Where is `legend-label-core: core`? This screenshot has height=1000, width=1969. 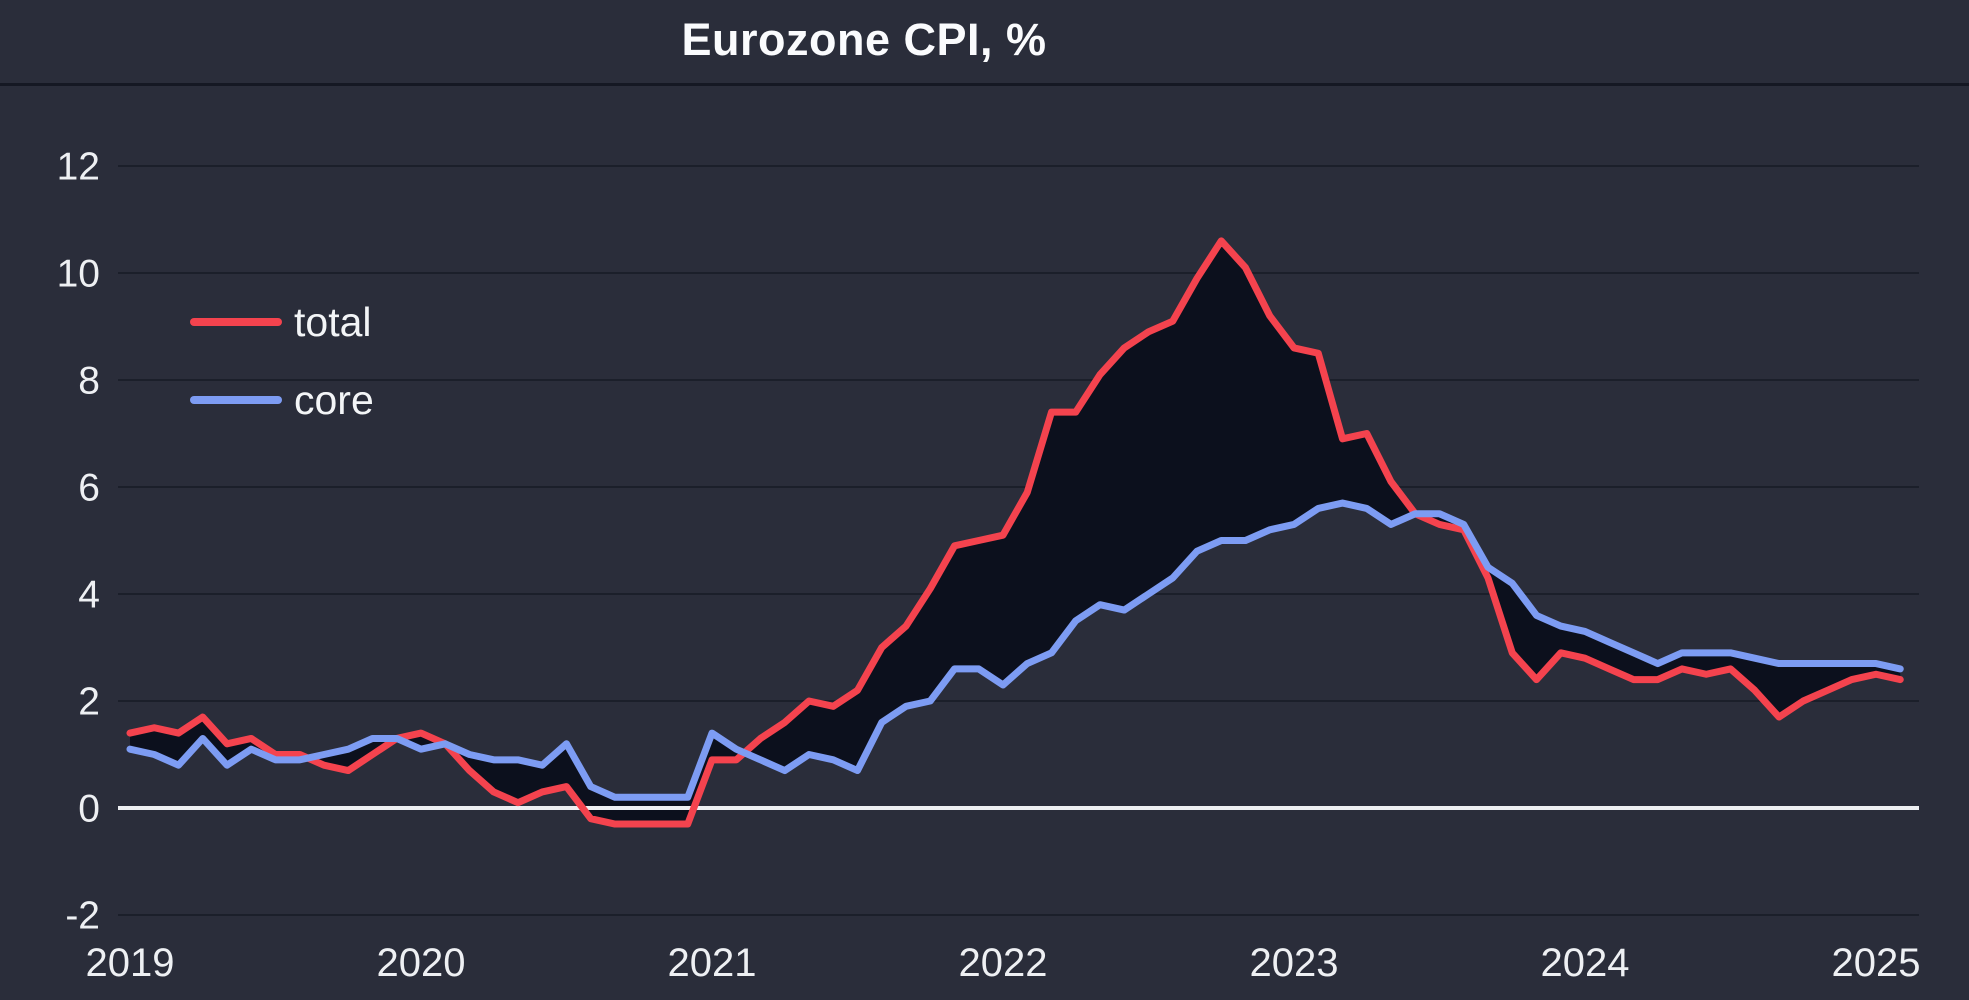
legend-label-core: core is located at coordinates (334, 399).